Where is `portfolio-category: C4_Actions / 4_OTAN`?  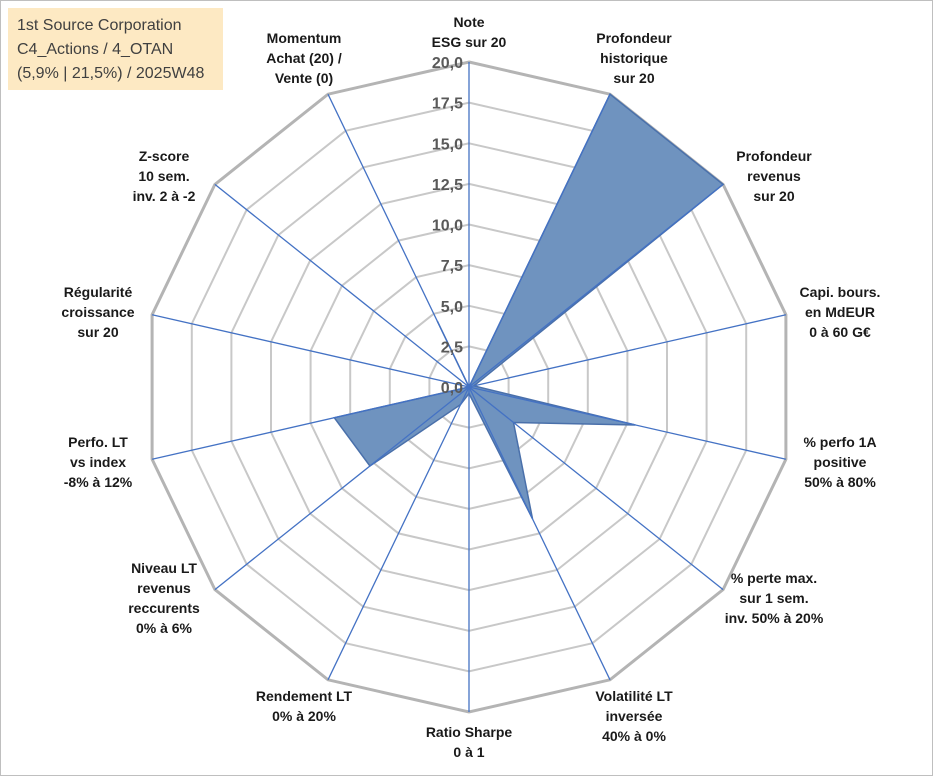
portfolio-category: C4_Actions / 4_OTAN is located at coordinates (95, 49).